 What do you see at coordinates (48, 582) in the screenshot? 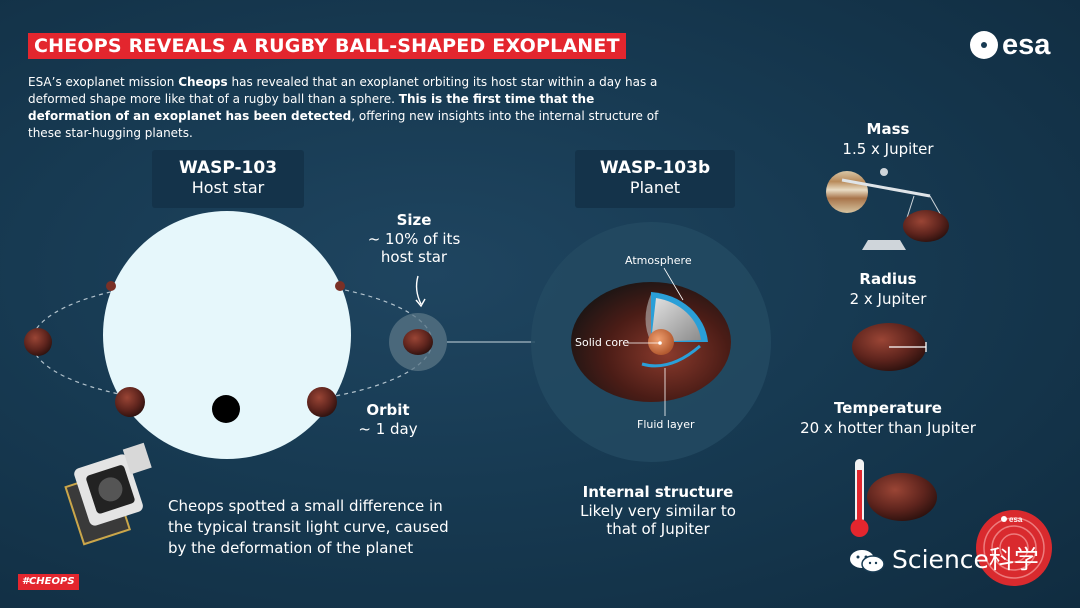
I see `cheops-hashtag: #CHEOPS` at bounding box center [48, 582].